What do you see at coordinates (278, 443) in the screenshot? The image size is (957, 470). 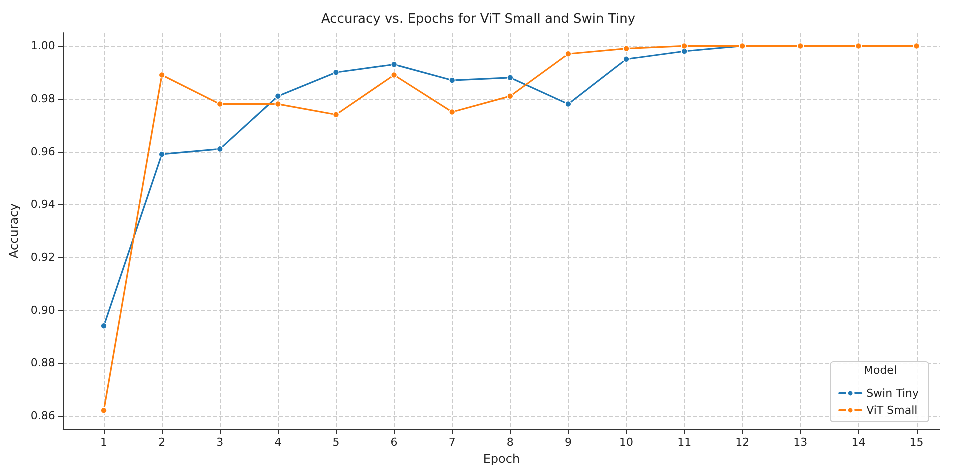 I see `x-tick-label: 4` at bounding box center [278, 443].